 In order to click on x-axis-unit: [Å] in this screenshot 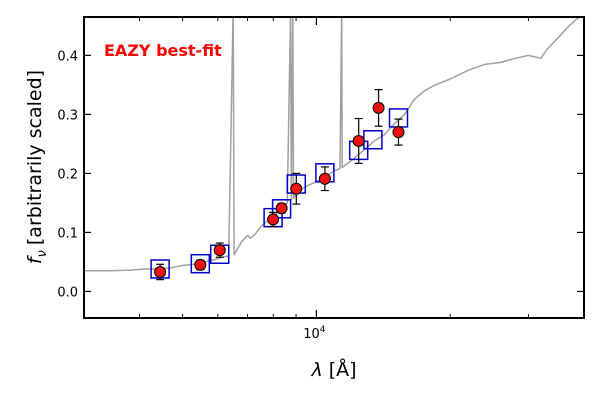, I will do `click(343, 369)`.